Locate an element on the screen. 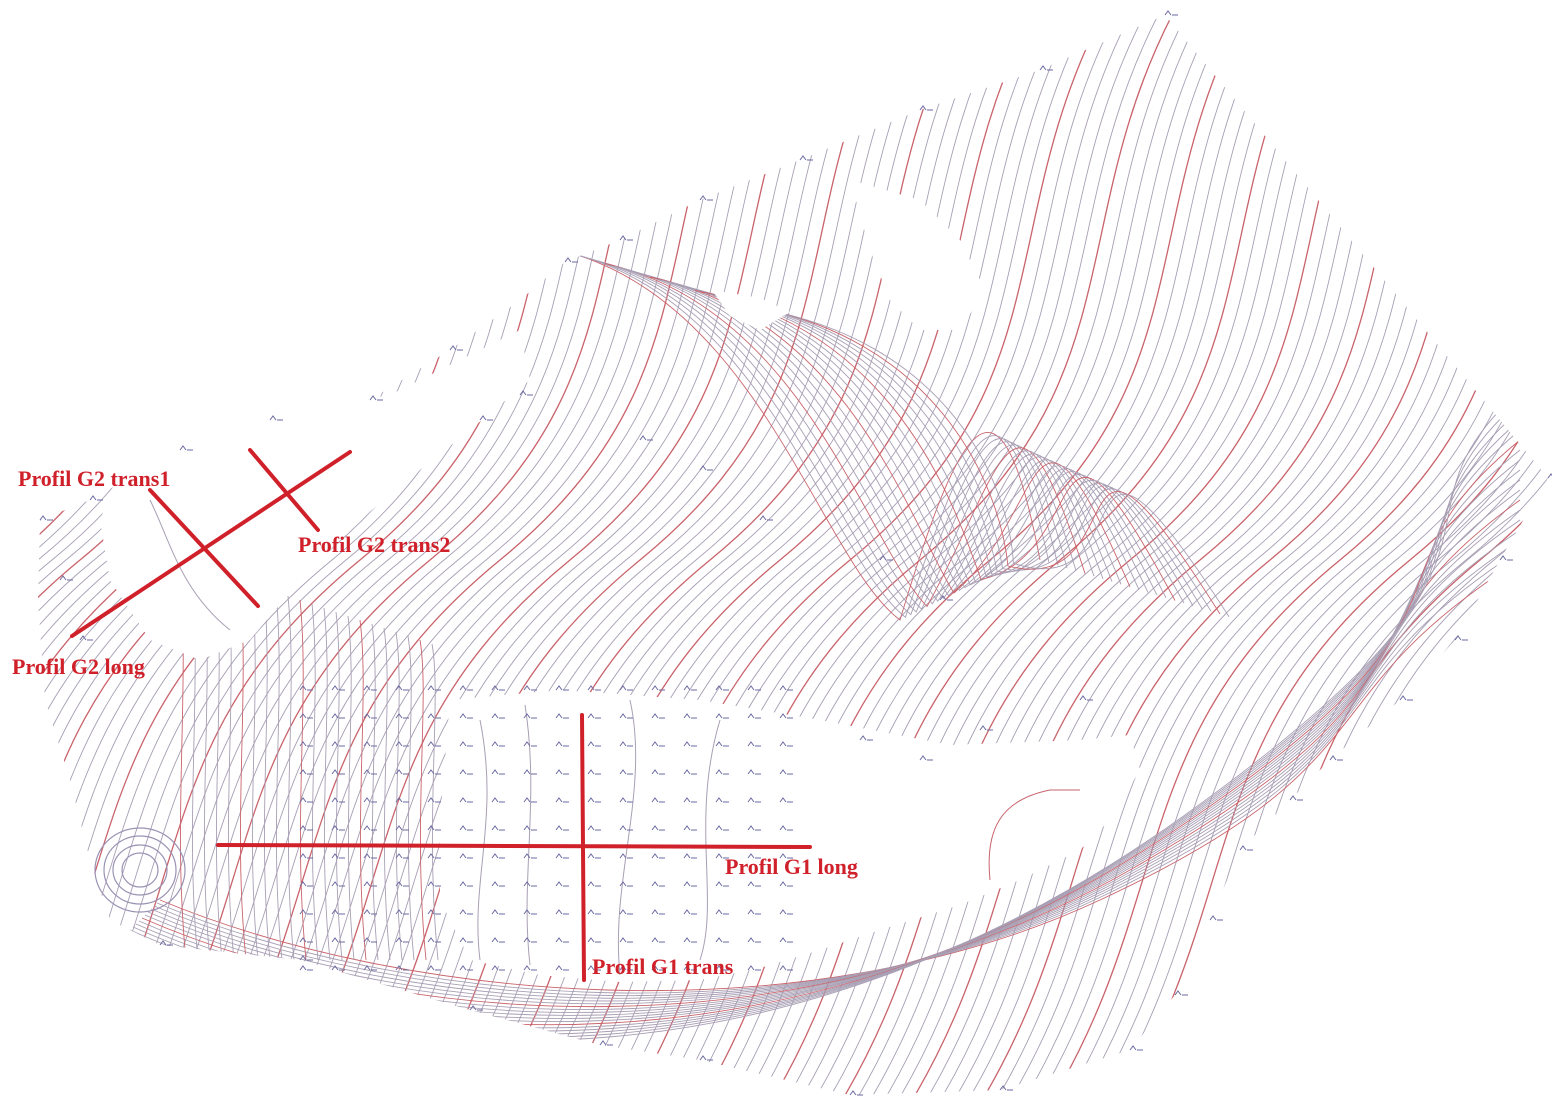  flat-area-north is located at coordinates (917, 255).